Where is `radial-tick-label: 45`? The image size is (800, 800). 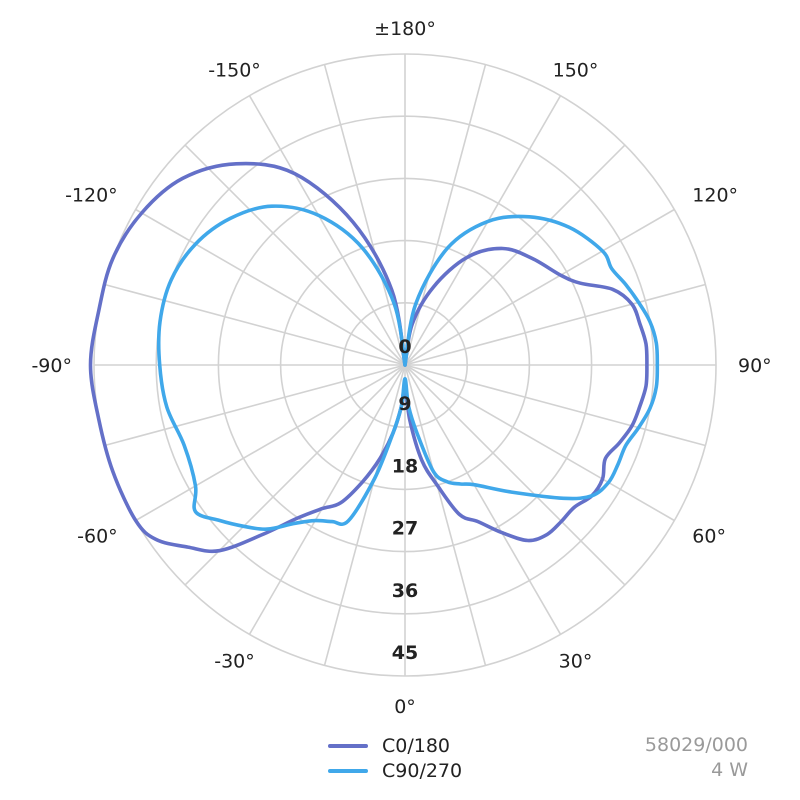
radial-tick-label: 45 is located at coordinates (405, 653).